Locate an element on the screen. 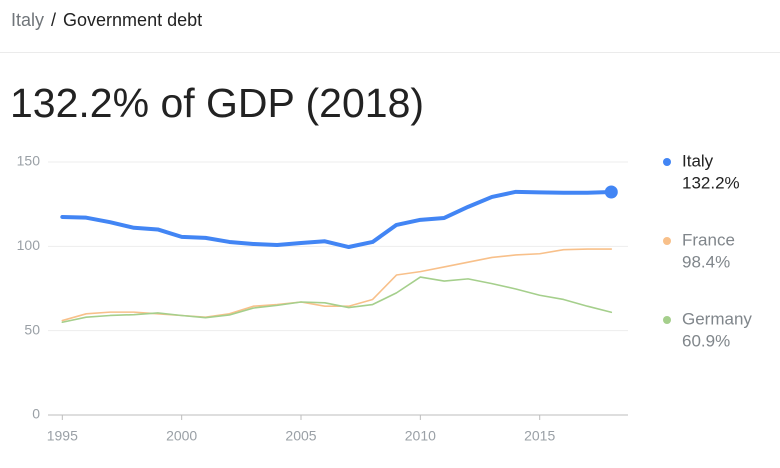 The width and height of the screenshot is (780, 468). chart-title: 132.2% of GDP (2018) is located at coordinates (217, 103).